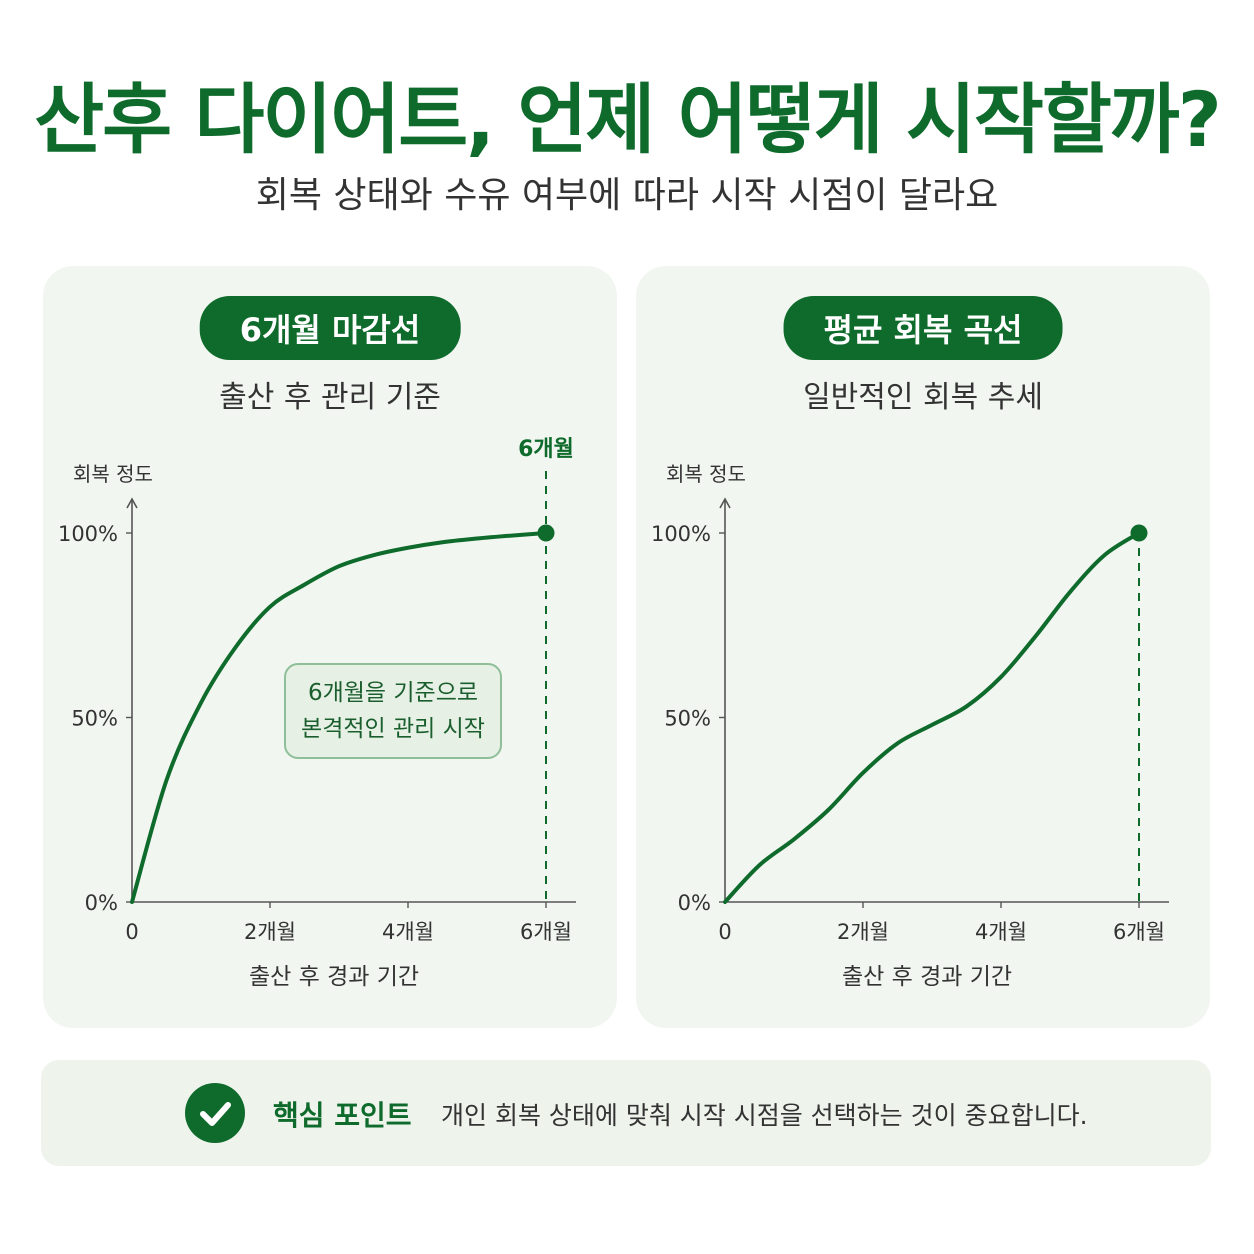 The image size is (1254, 1254). Describe the element at coordinates (215, 1113) in the screenshot. I see `check-circle-icon` at that location.